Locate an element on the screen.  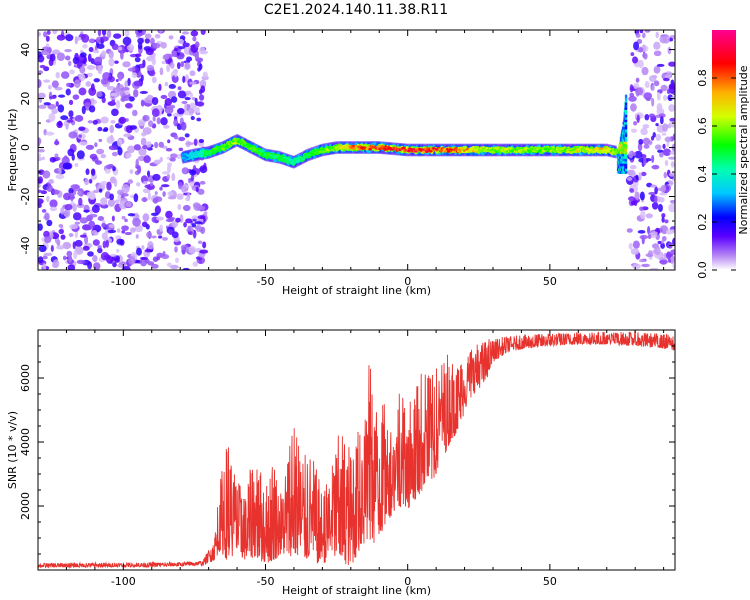
spectrogram-x-tick-label: 0 is located at coordinates (407, 281).